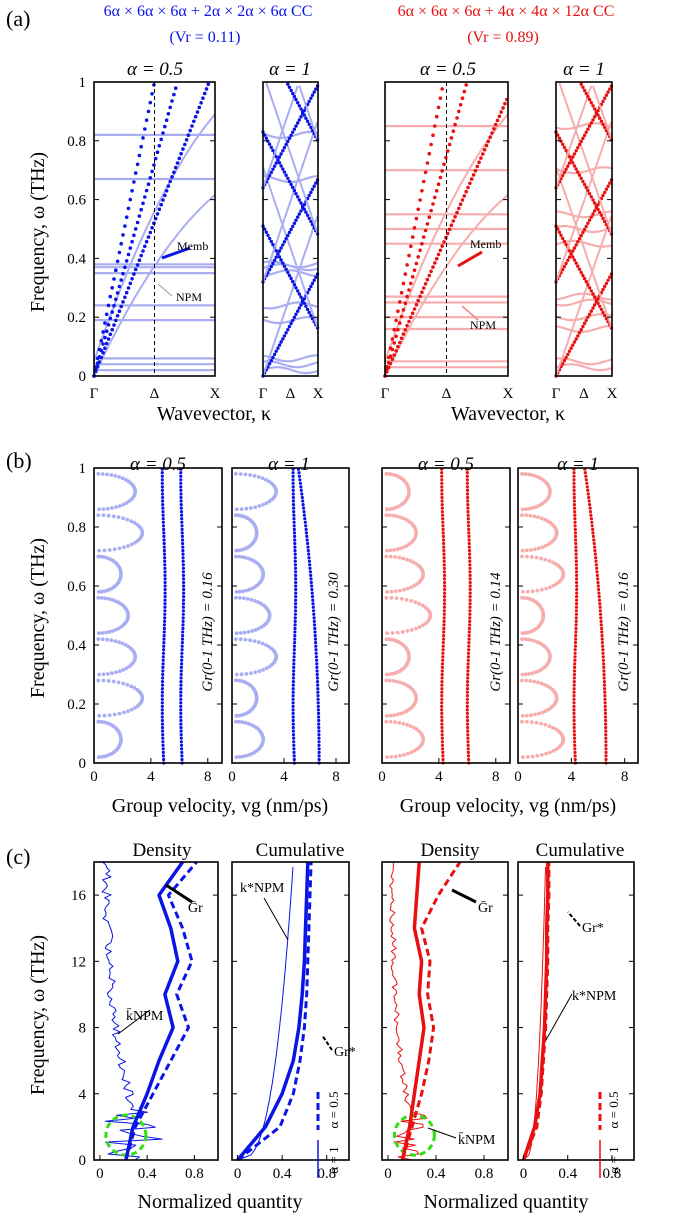 This screenshot has height=1217, width=674. What do you see at coordinates (559, 1017) in the screenshot?
I see `arrow-kstar-red` at bounding box center [559, 1017].